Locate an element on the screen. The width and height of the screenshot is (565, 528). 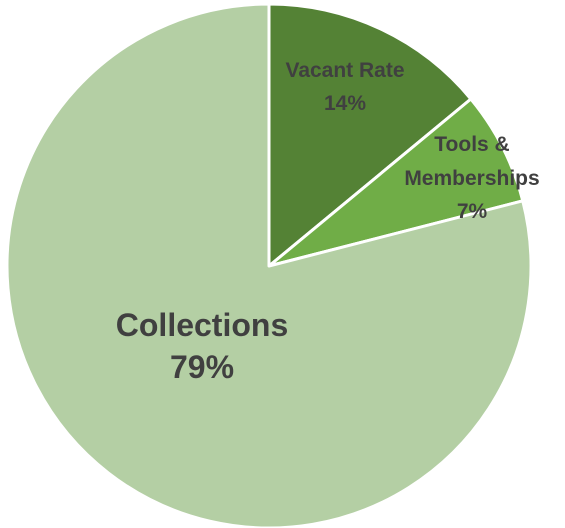
slice-value-tools-memberships: 7% is located at coordinates (472, 211).